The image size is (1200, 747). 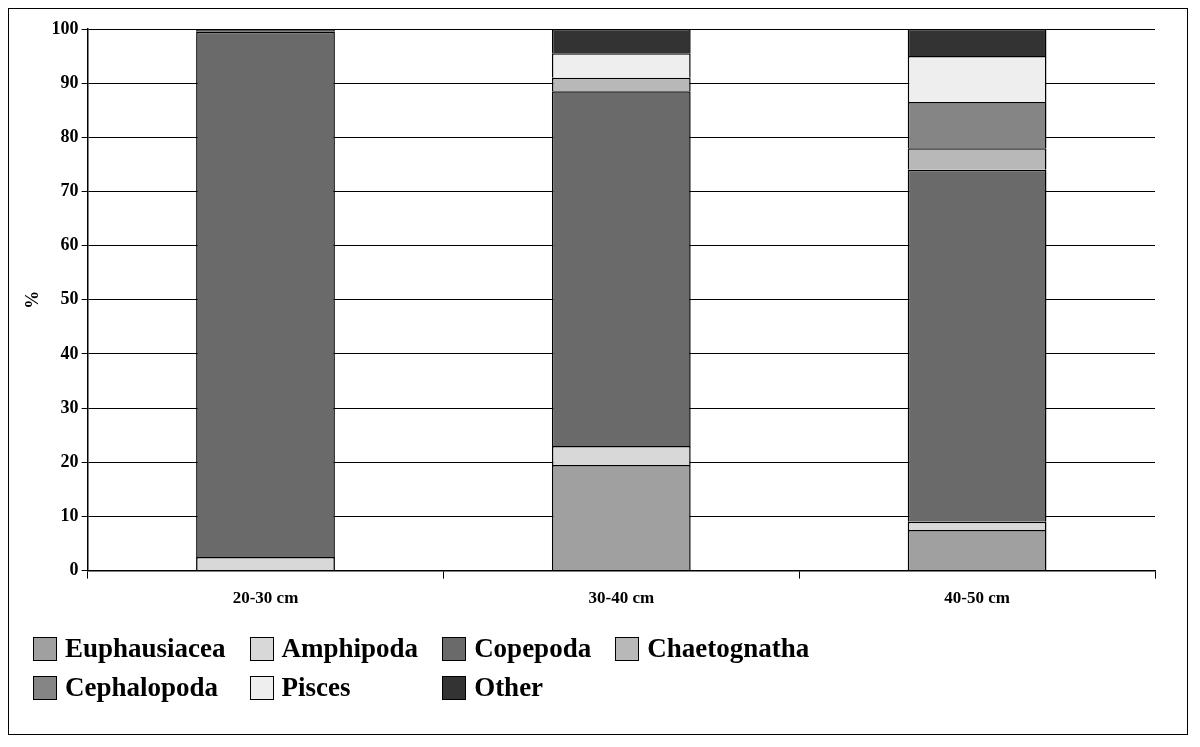 I want to click on y-tick-label: 80, so click(x=69, y=135).